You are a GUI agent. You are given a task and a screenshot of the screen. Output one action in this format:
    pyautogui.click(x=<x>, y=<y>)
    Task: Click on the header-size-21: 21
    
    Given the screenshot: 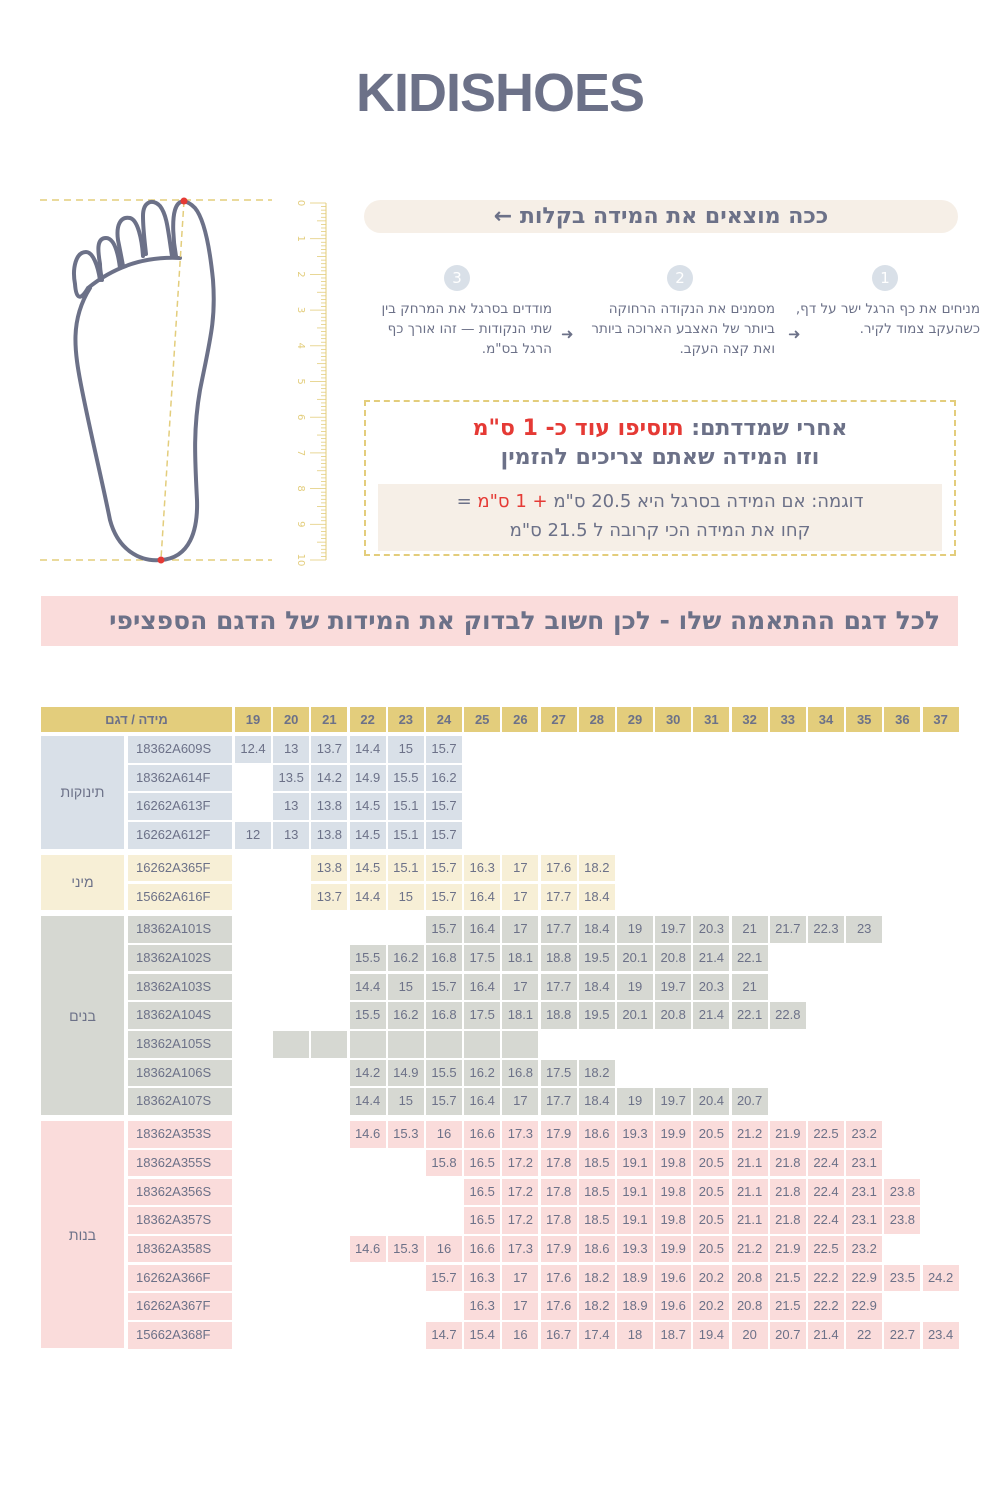 What is the action you would take?
    pyautogui.click(x=329, y=719)
    